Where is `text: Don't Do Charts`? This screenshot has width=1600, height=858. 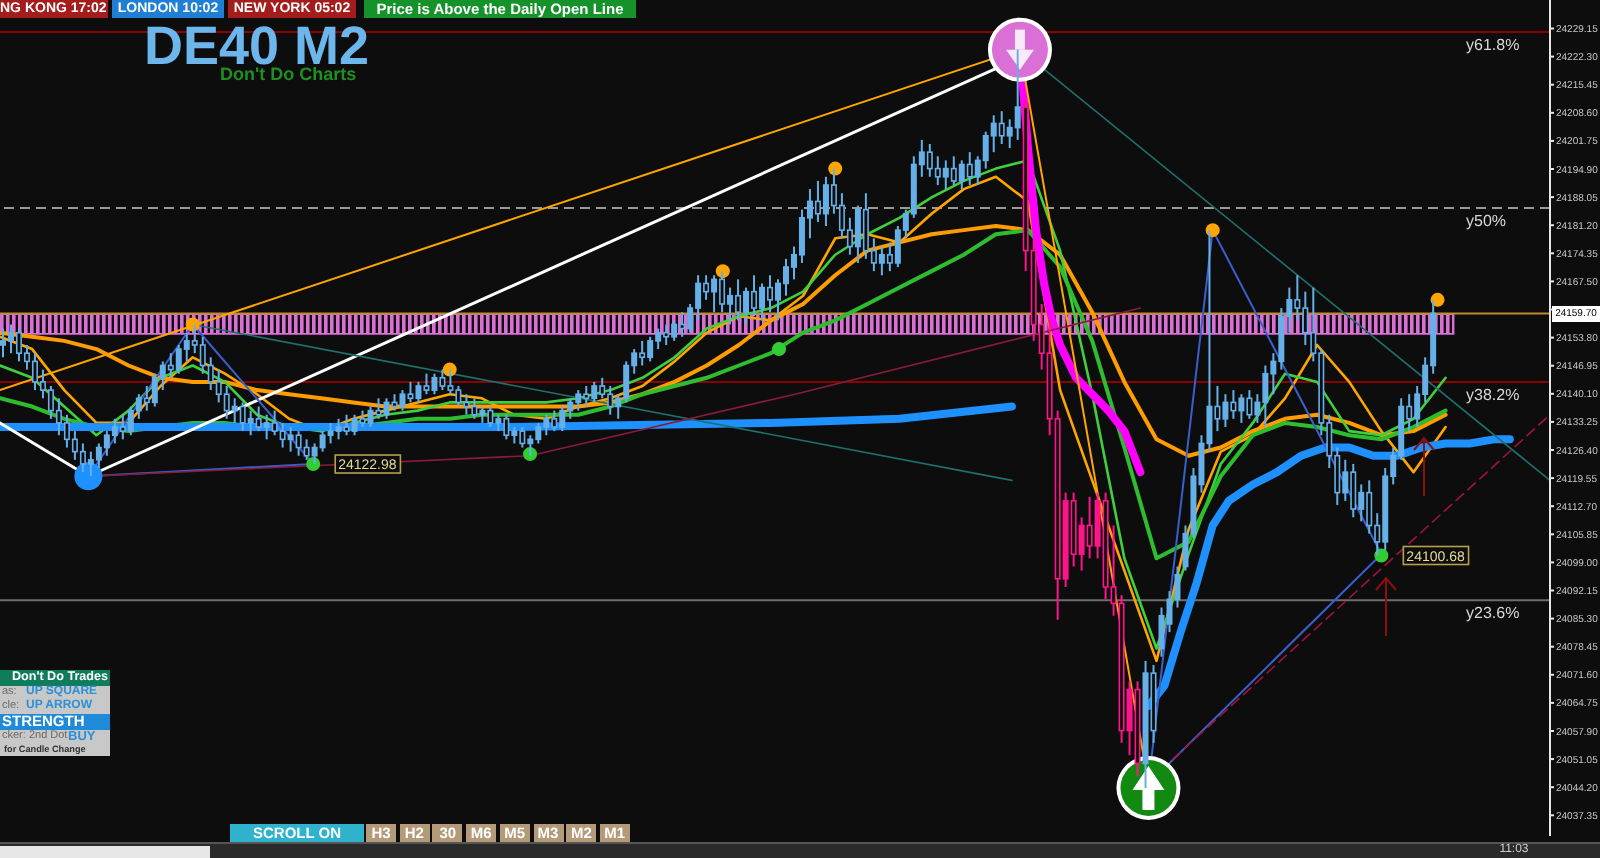
text: Don't Do Charts is located at coordinates (288, 73).